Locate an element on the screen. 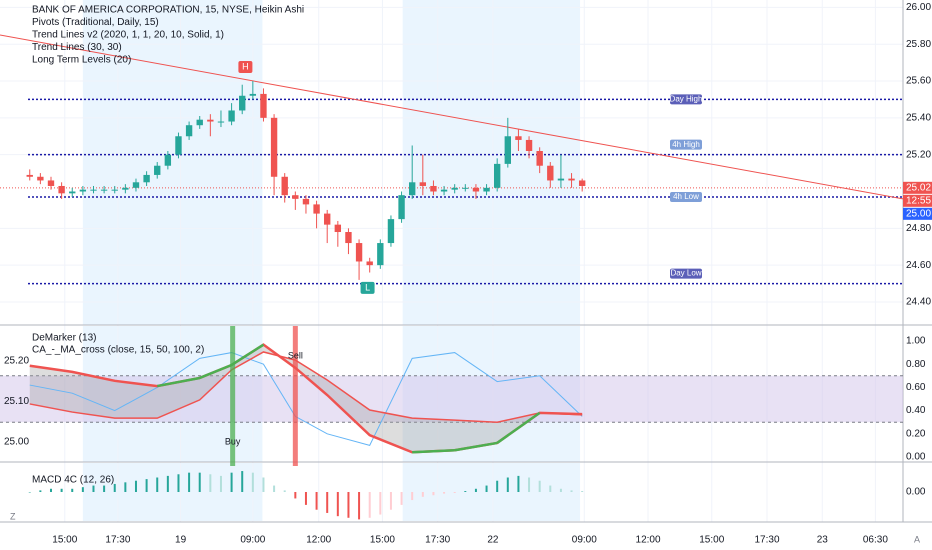  y-tick-label: 25.20 is located at coordinates (918, 154).